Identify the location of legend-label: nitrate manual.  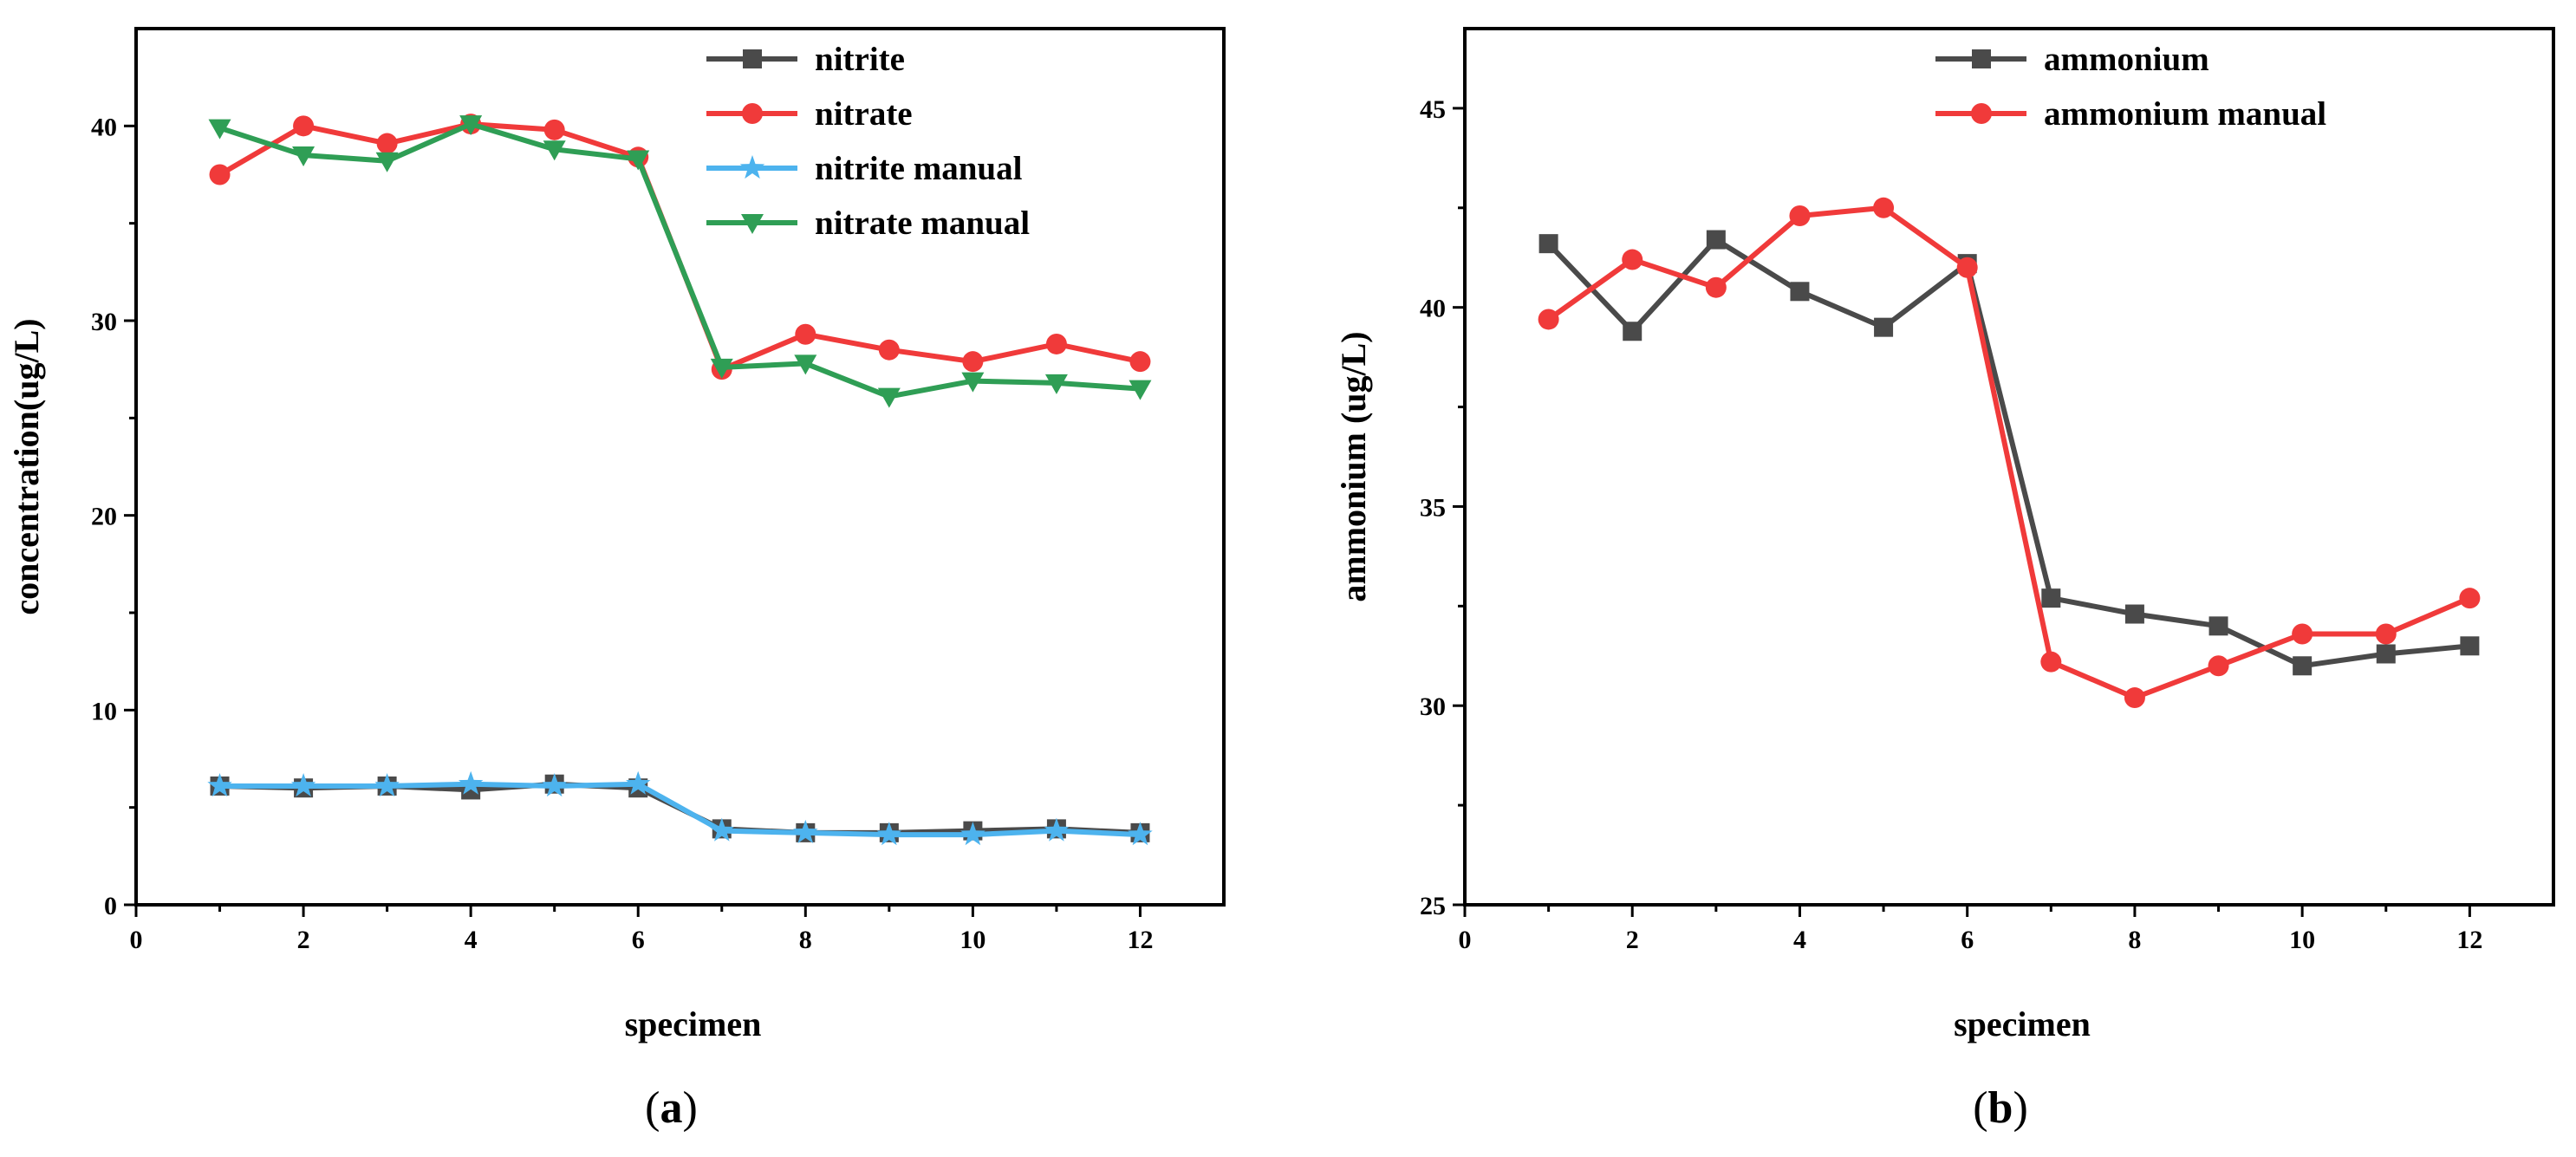
(922, 223).